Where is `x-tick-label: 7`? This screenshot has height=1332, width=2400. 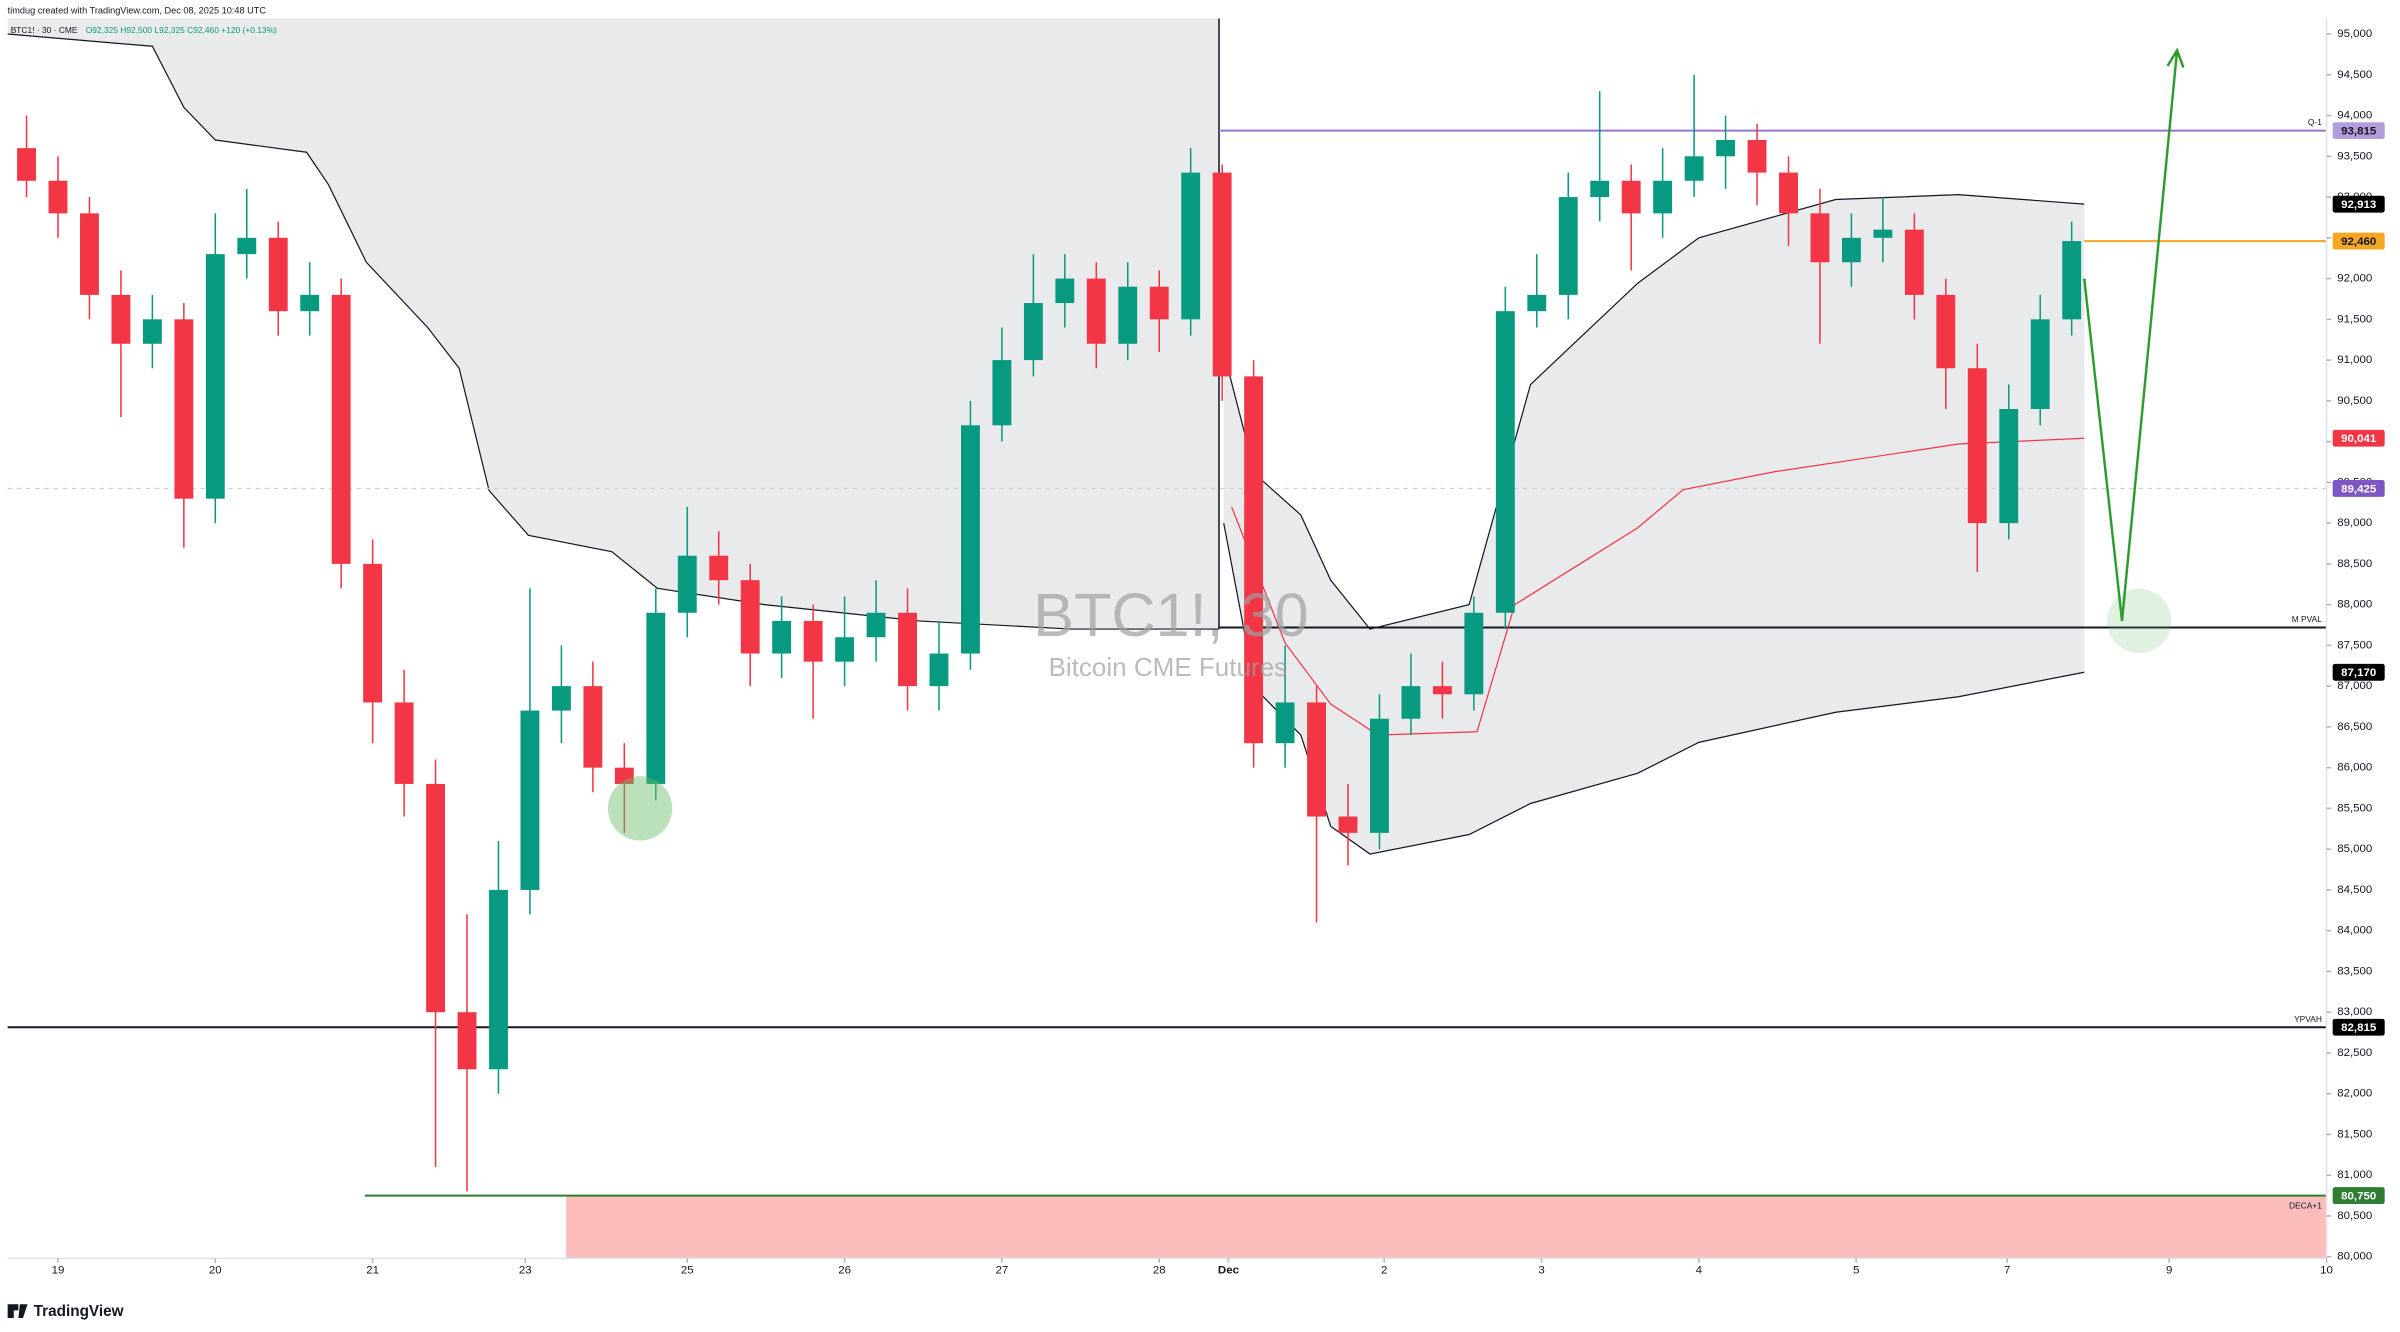 x-tick-label: 7 is located at coordinates (2007, 1271).